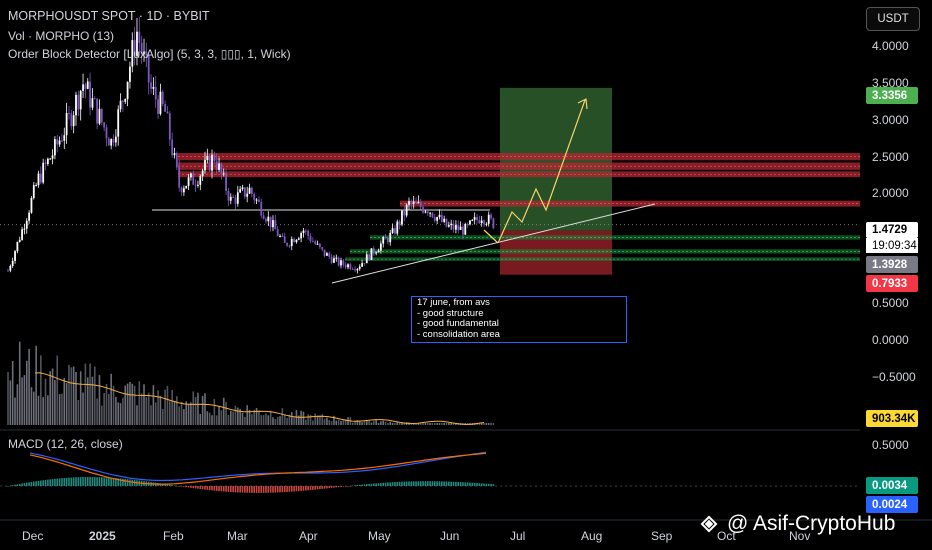  I want to click on volume-legend: Vol · MORPHO (13), so click(61, 36).